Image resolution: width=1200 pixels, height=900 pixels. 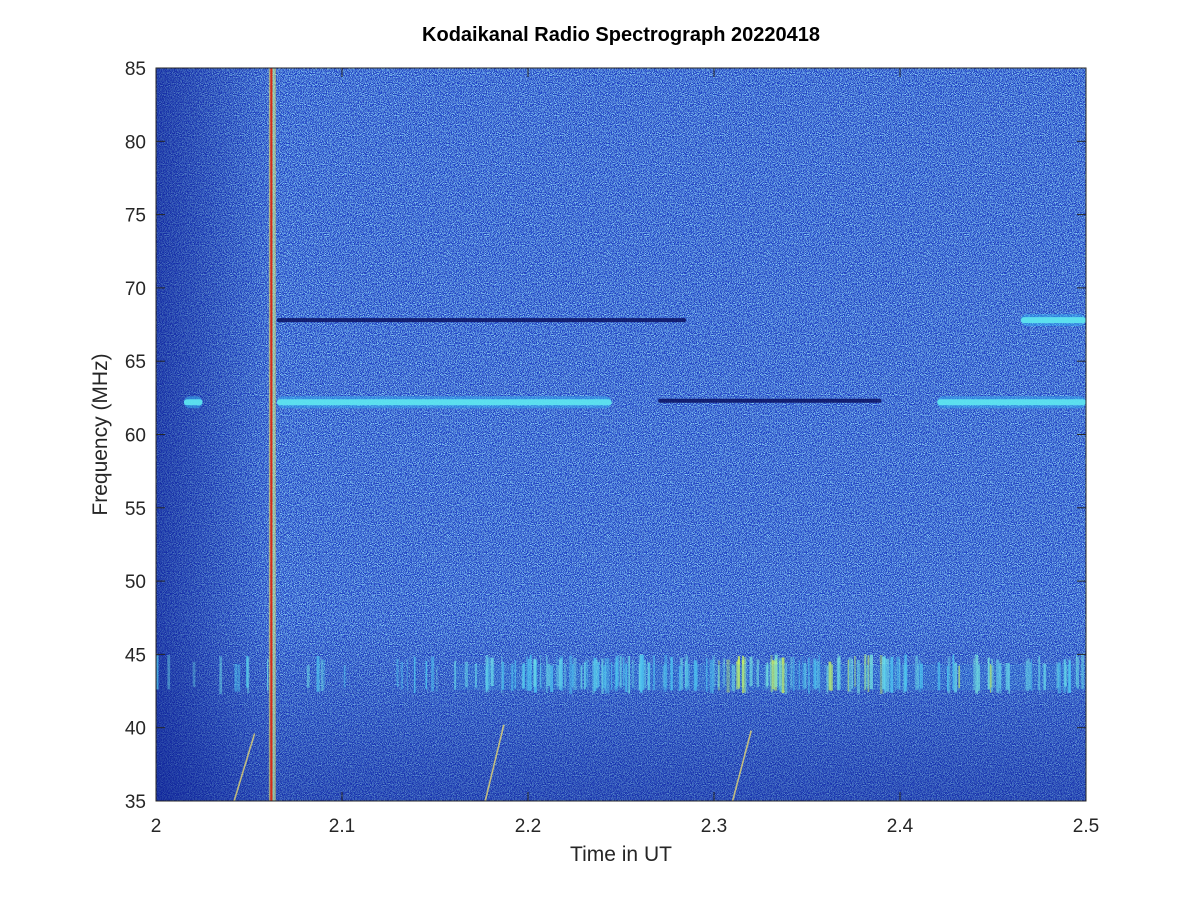 What do you see at coordinates (156, 826) in the screenshot?
I see `x-tick-label: 2` at bounding box center [156, 826].